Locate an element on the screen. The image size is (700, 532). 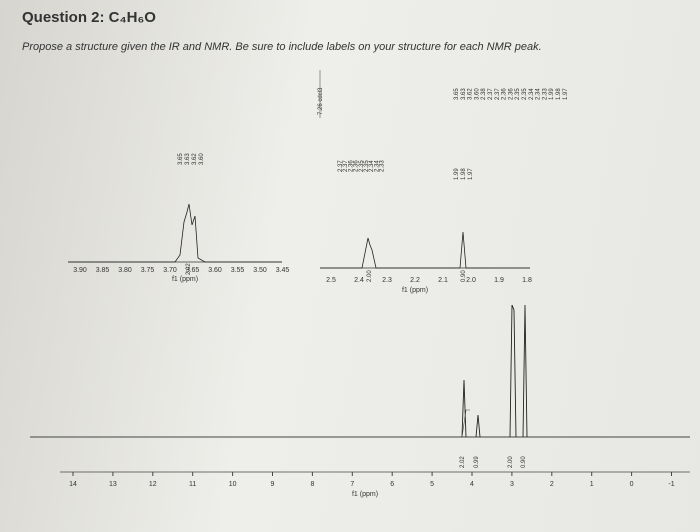
tick-label: 3.55 is located at coordinates (238, 270).